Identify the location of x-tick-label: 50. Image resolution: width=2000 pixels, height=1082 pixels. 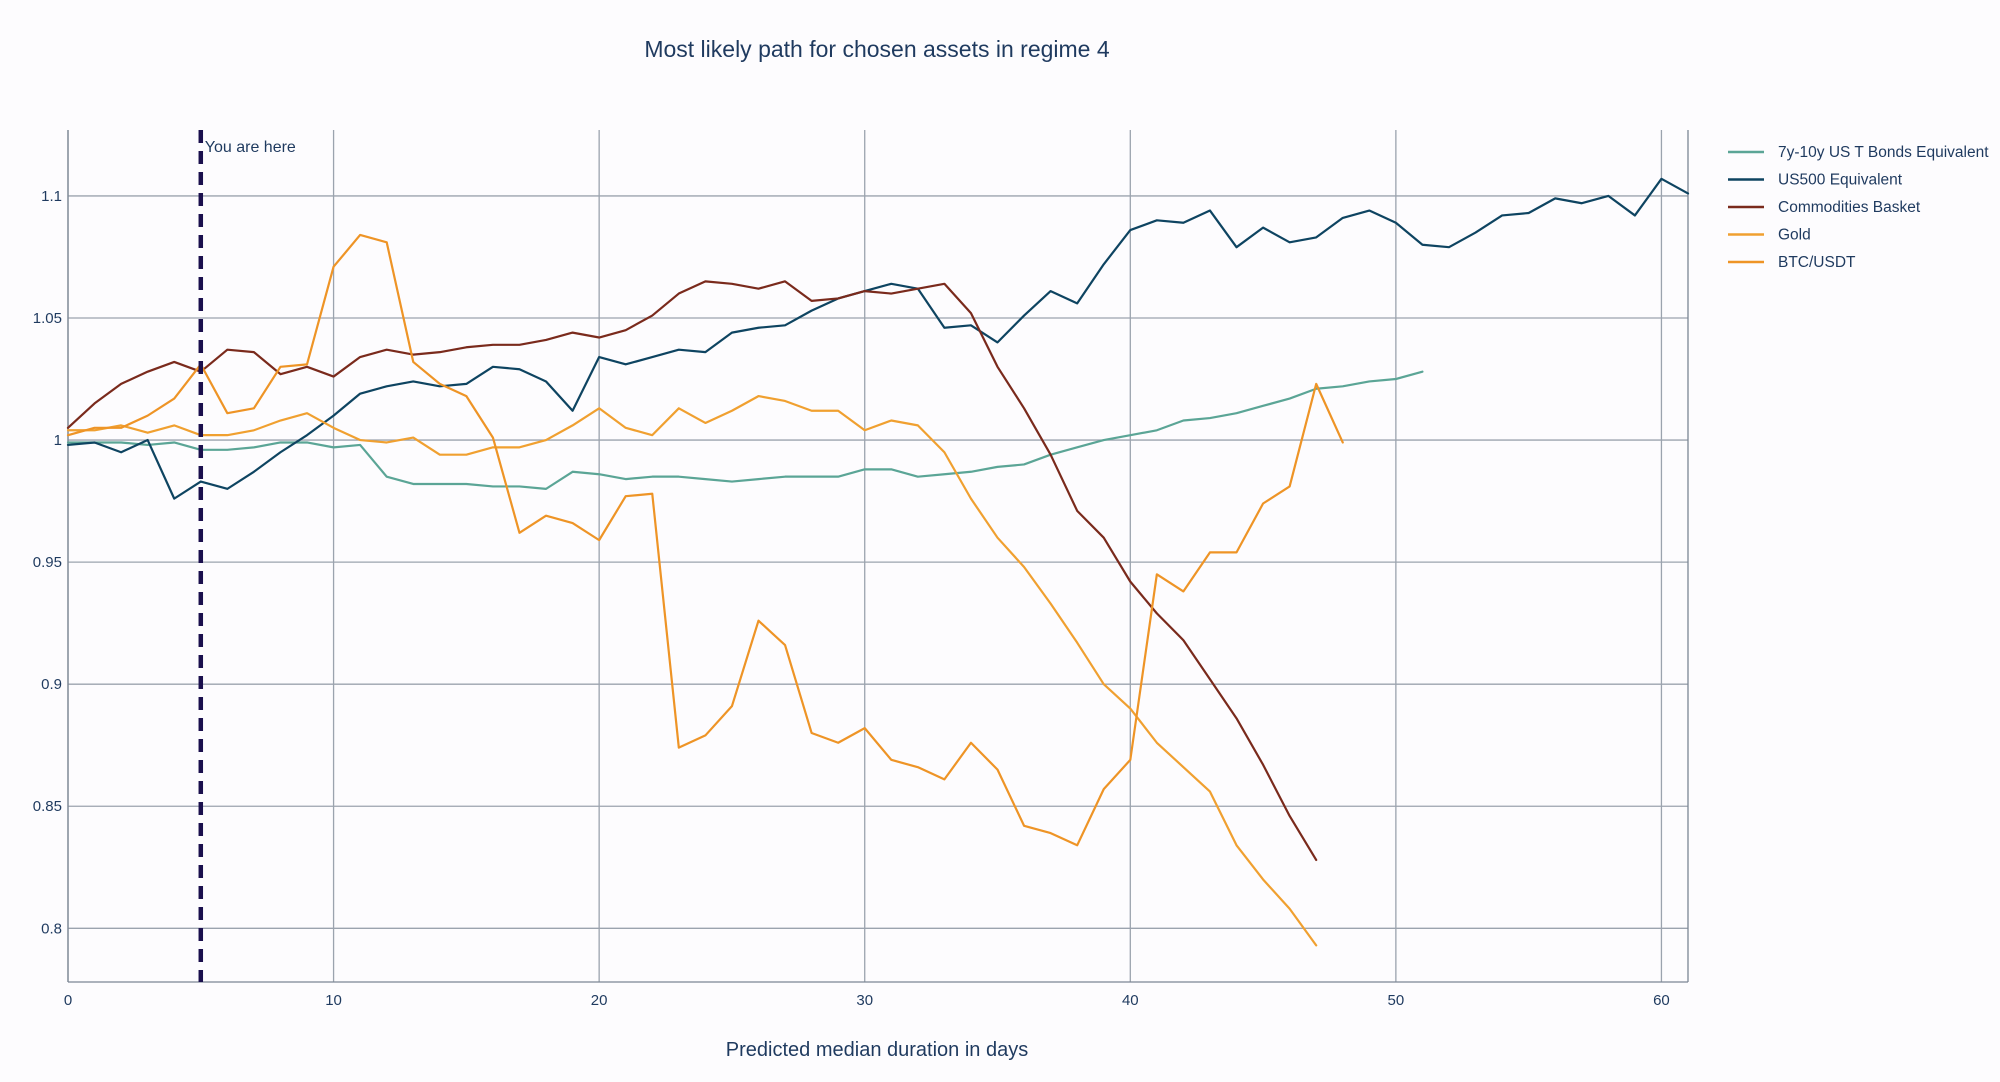
(1396, 1000).